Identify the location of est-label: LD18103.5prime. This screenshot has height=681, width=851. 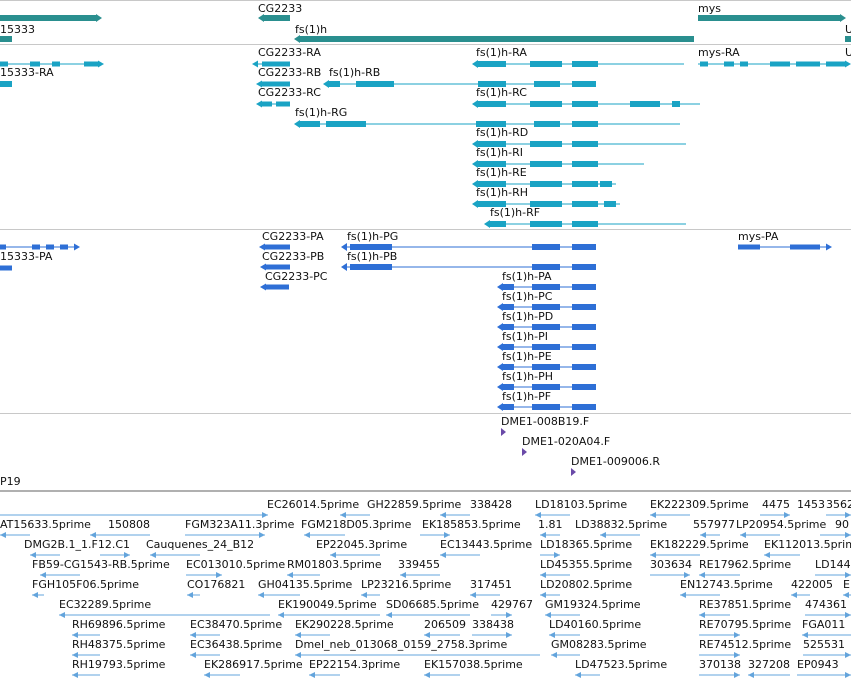
(581, 504).